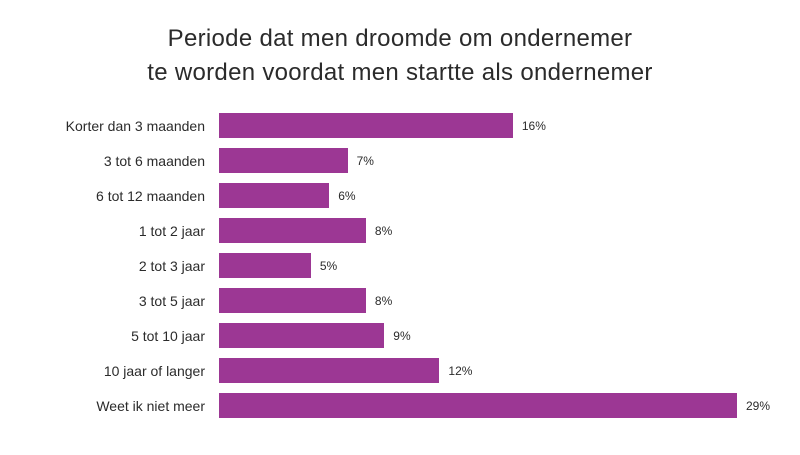  Describe the element at coordinates (154, 370) in the screenshot. I see `category-label: 10 jaar of langer` at that location.